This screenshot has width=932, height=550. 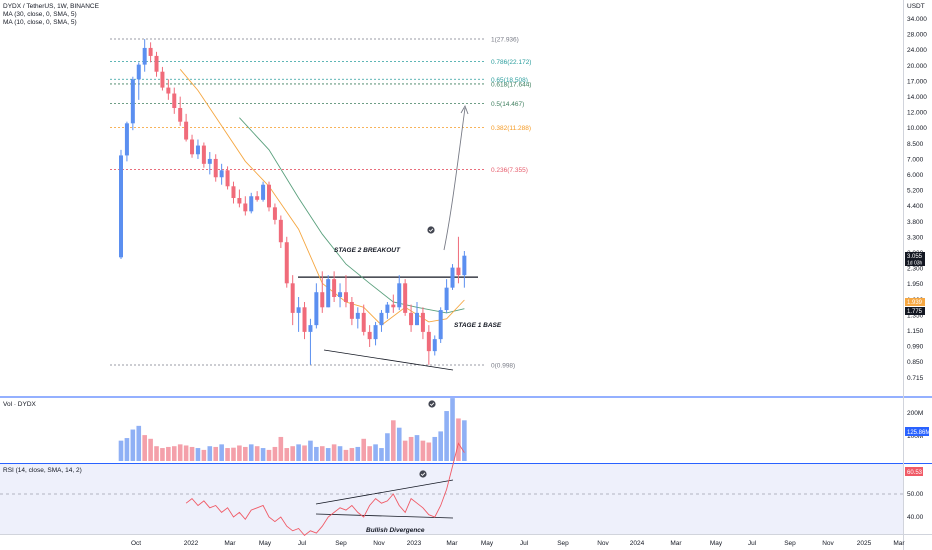 I want to click on price-tick-16: 2.300, so click(x=915, y=269).